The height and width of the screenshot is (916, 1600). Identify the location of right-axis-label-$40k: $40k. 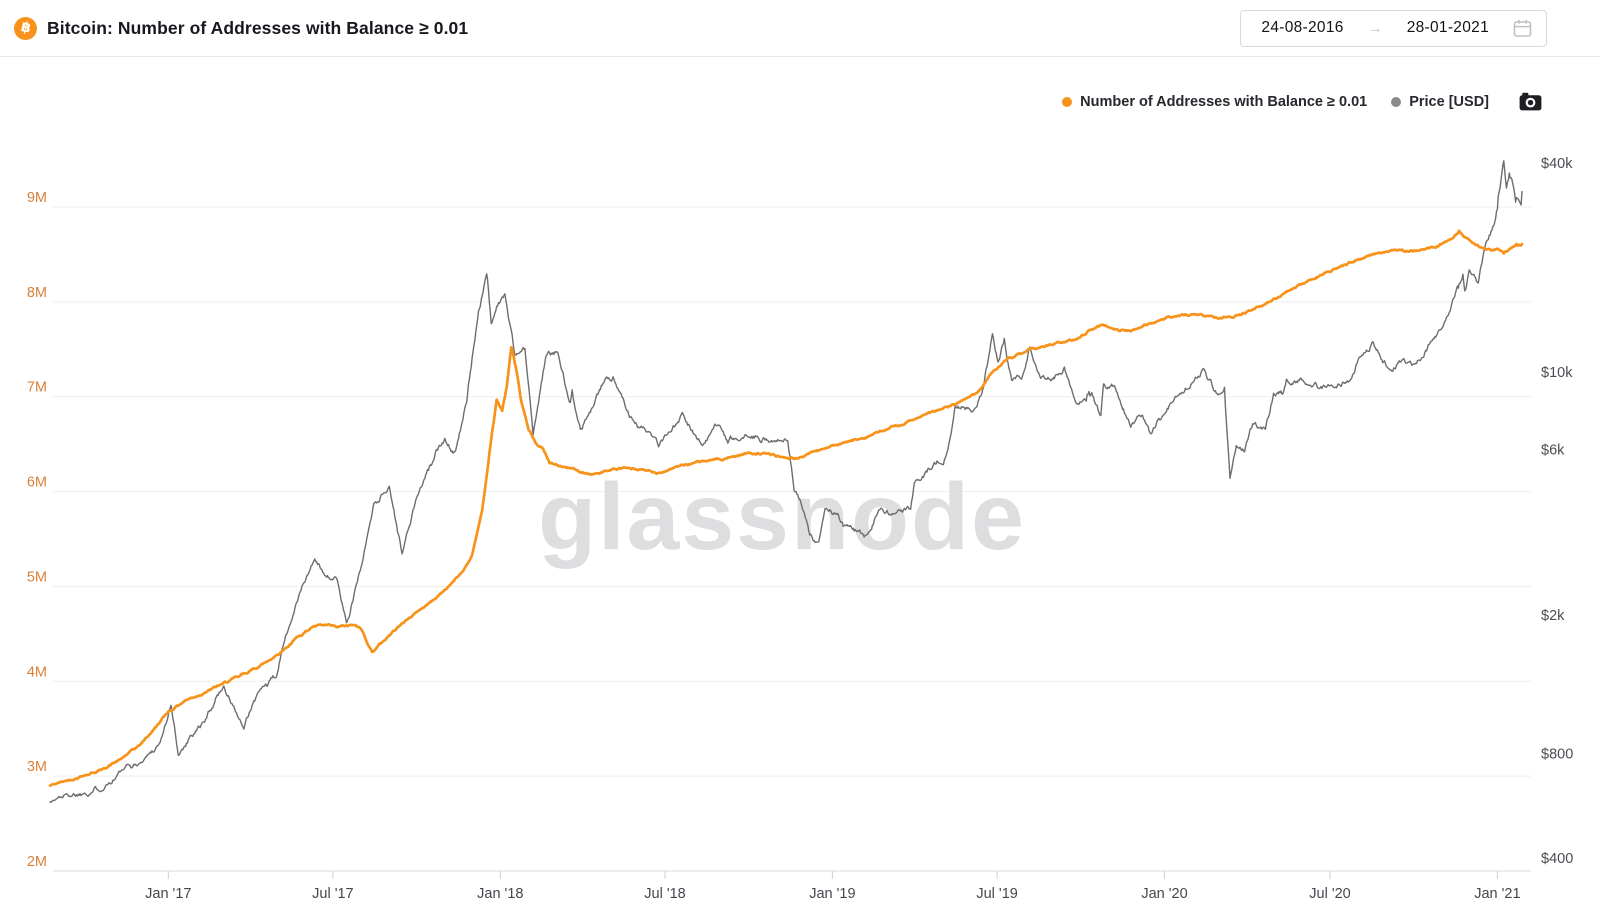
(1557, 164).